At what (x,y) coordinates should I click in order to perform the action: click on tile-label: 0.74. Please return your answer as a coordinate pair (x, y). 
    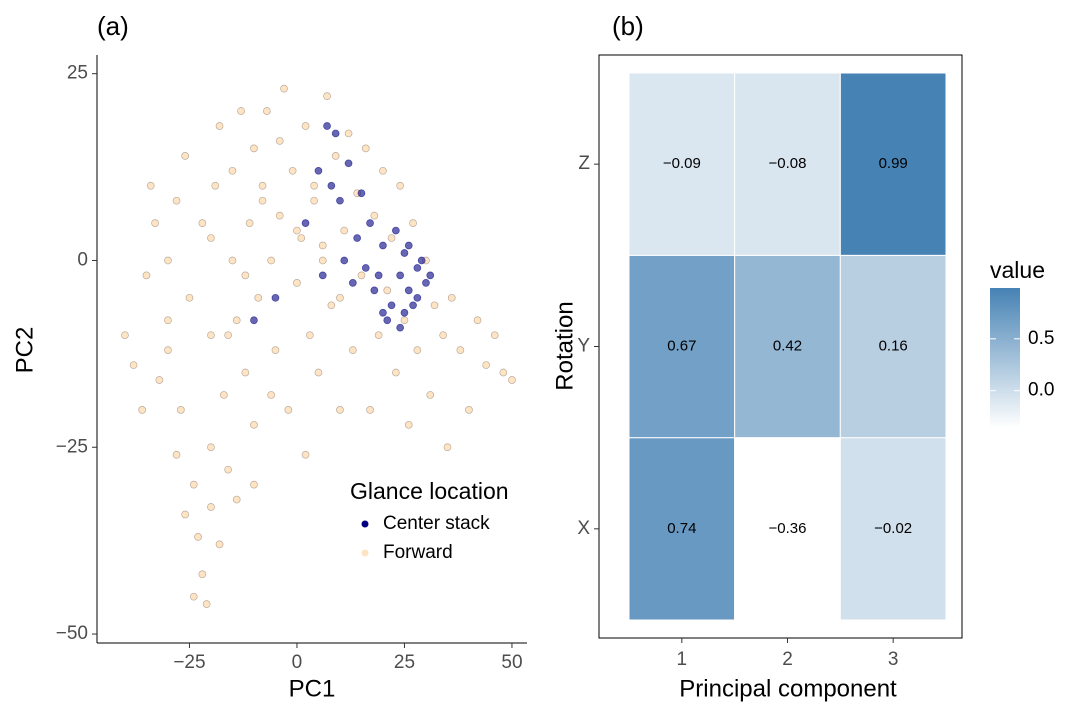
    Looking at the image, I should click on (681, 528).